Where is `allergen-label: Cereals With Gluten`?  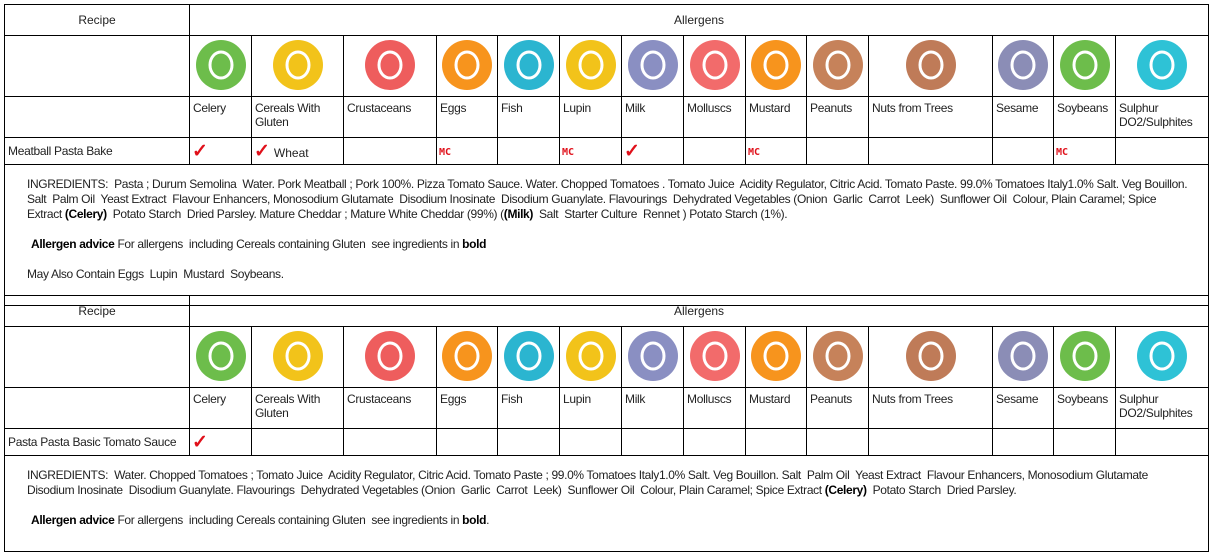
allergen-label: Cereals With Gluten is located at coordinates (297, 408).